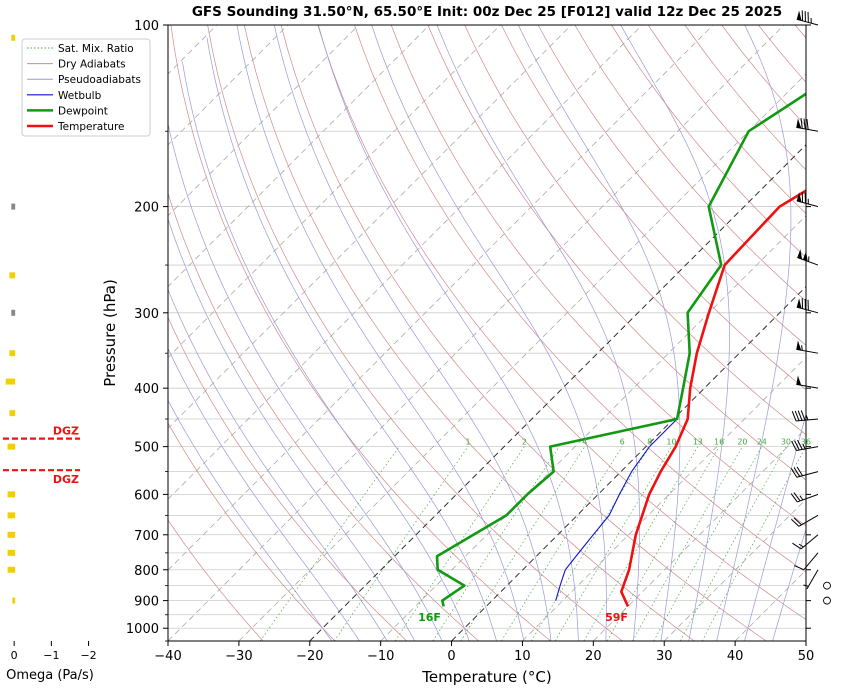  Describe the element at coordinates (167, 656) in the screenshot. I see `x-tick-label: −40` at that location.